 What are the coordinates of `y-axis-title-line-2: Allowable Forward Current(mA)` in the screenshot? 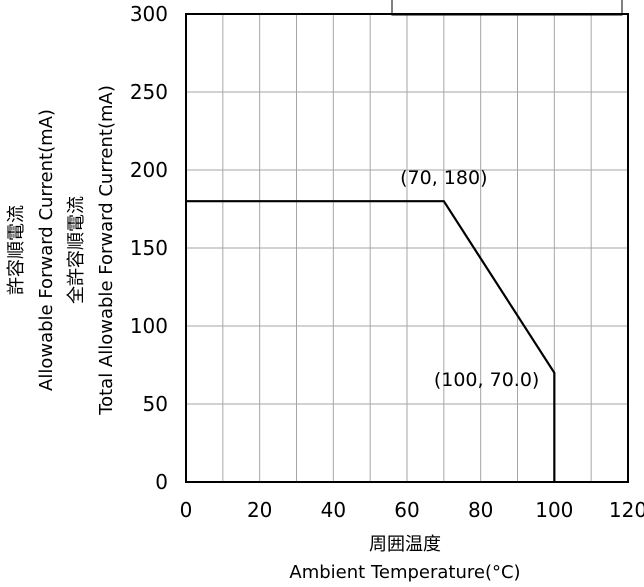 It's located at (46, 250).